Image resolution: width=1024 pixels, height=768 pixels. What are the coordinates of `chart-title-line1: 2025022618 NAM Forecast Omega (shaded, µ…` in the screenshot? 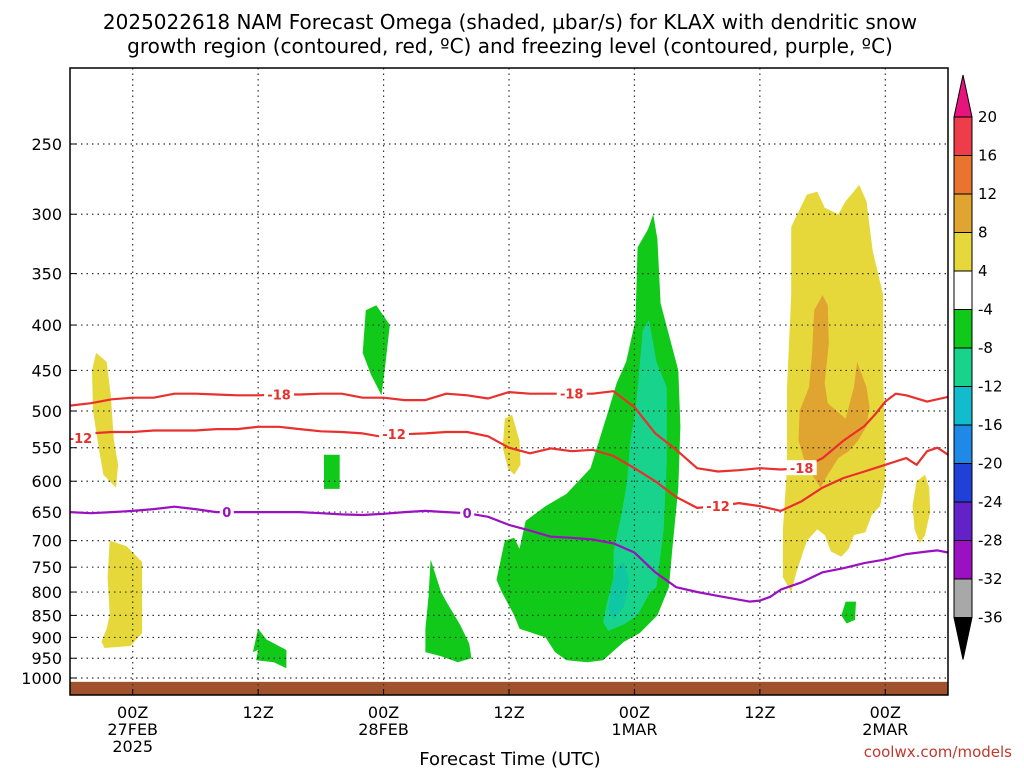 It's located at (510, 22).